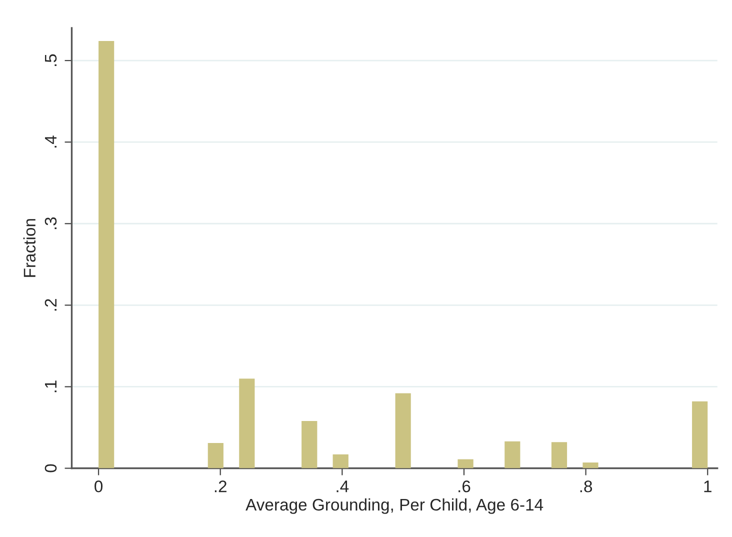 The width and height of the screenshot is (732, 537). I want to click on y-axis-title: Fraction, so click(29, 248).